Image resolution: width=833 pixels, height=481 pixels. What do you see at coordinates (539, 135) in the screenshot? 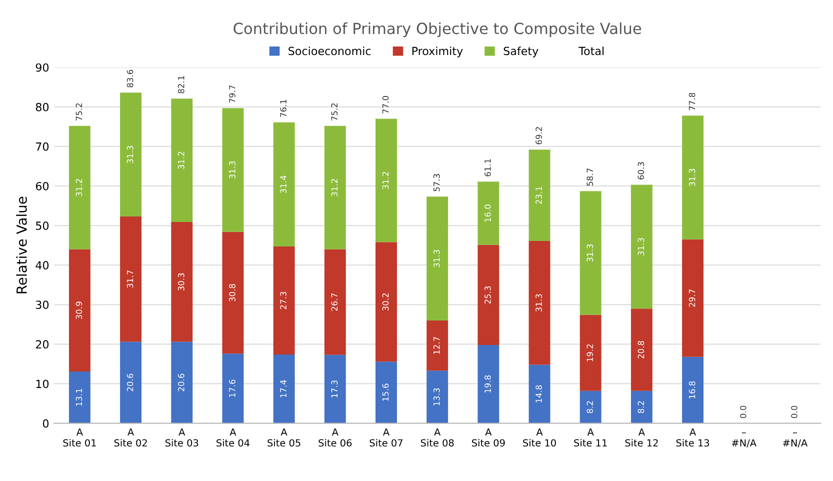
I see `total-label: 69.2` at bounding box center [539, 135].